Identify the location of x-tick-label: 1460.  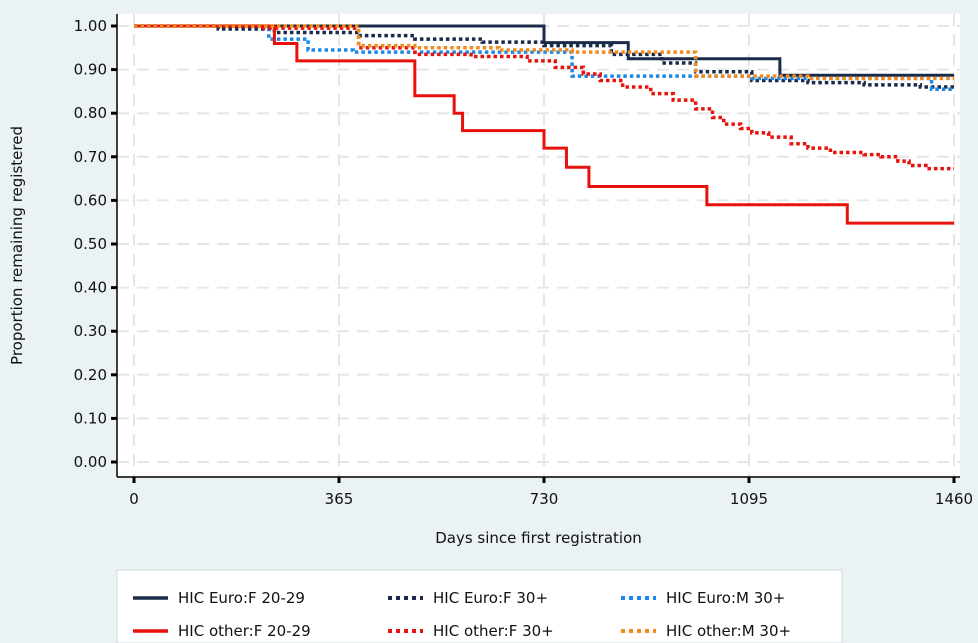
(954, 499).